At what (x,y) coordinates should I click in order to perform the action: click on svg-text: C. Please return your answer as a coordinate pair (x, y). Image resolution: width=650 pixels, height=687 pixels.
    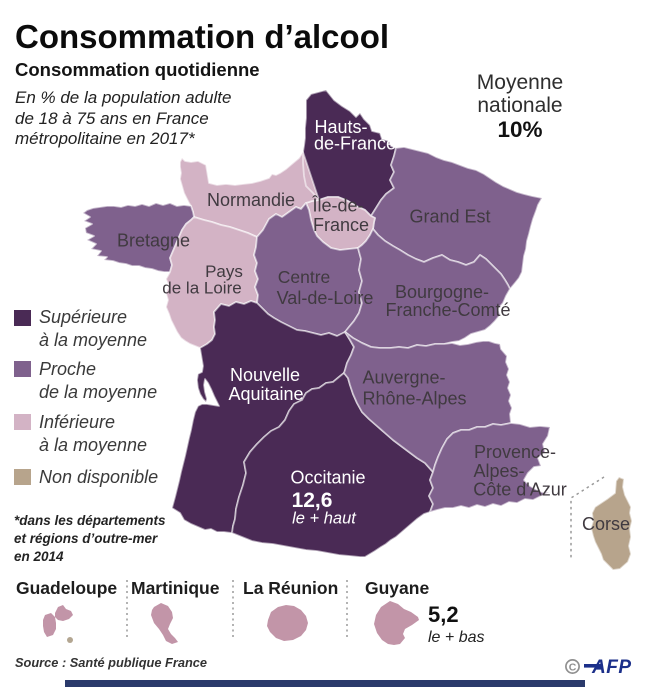
    Looking at the image, I should click on (573, 667).